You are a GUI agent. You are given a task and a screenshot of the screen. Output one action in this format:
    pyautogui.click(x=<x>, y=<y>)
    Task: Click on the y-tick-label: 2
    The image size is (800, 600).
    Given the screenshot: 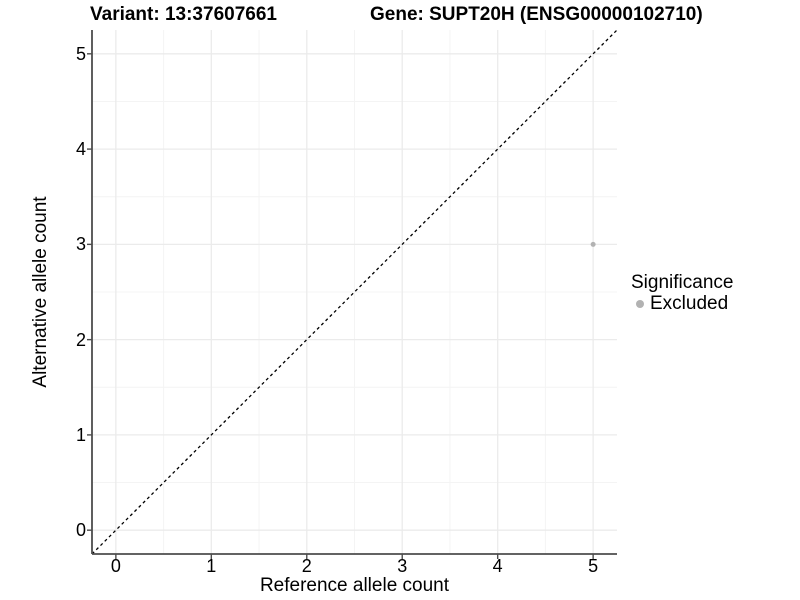 What is the action you would take?
    pyautogui.click(x=80, y=339)
    